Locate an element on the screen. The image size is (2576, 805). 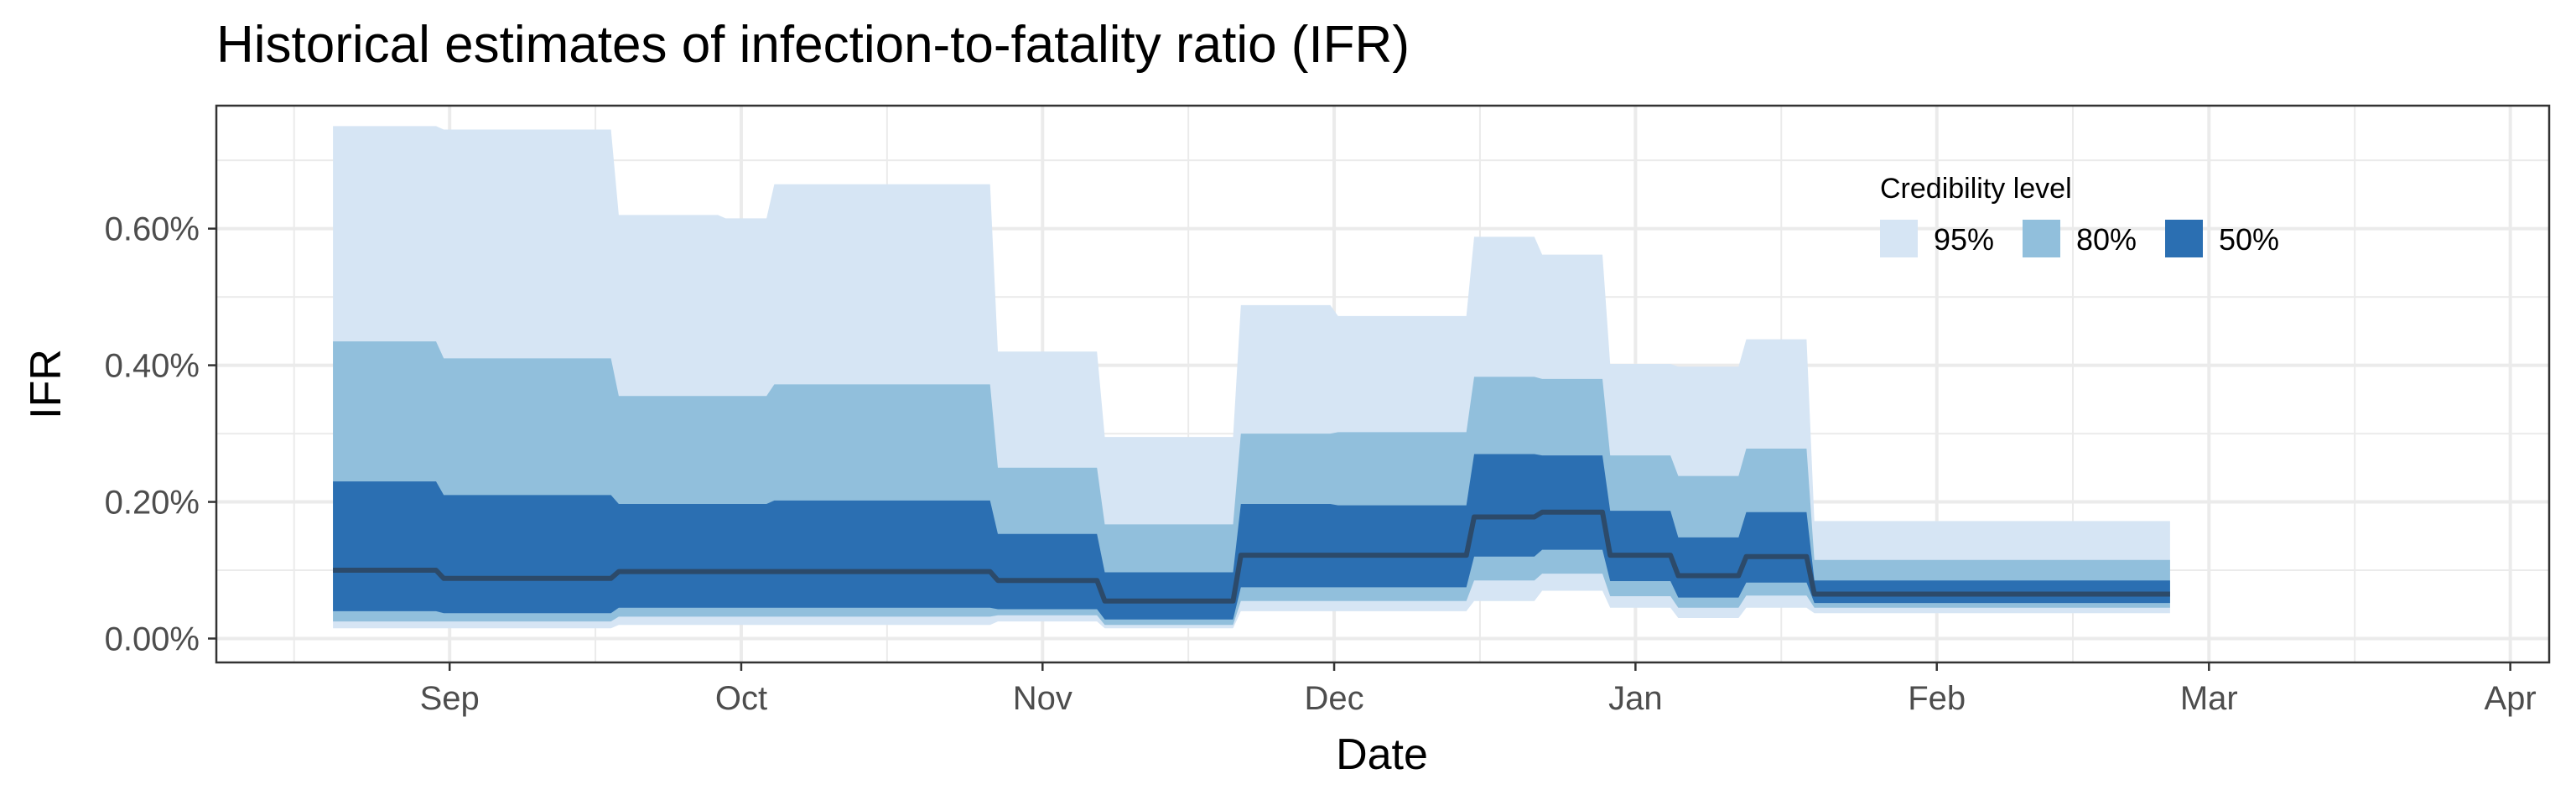
x-tick-label: Dec is located at coordinates (1333, 698).